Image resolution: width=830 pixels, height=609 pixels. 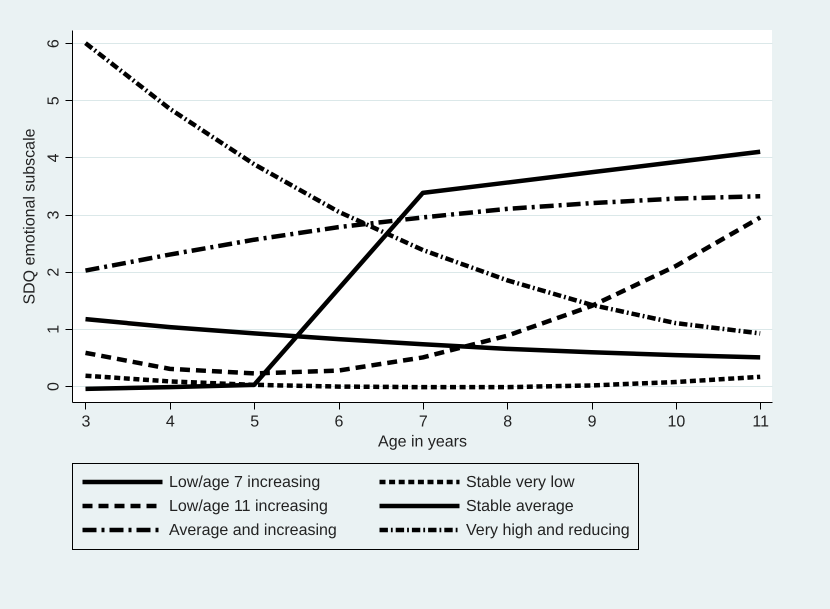 What do you see at coordinates (520, 482) in the screenshot?
I see `legend-label: Stable very low` at bounding box center [520, 482].